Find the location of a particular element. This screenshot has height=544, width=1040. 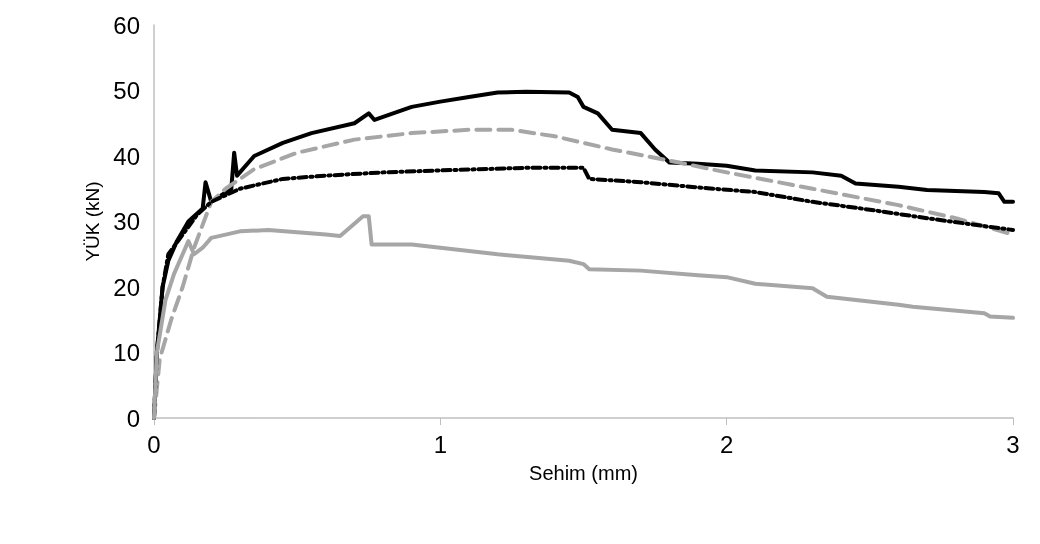

x-axis-title: Sehim (mm) is located at coordinates (583, 473).